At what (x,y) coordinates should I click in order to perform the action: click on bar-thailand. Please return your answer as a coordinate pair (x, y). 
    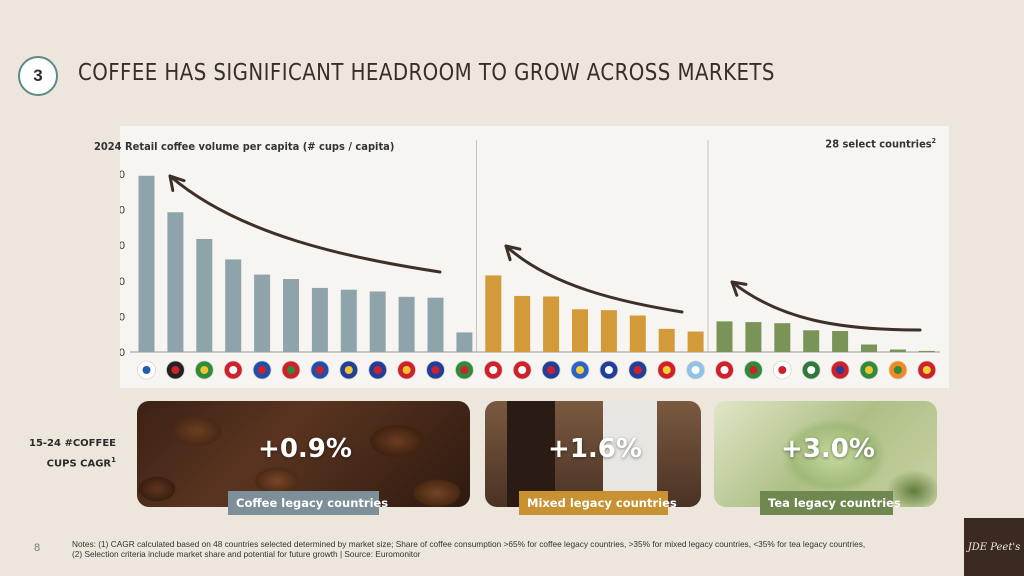
    Looking at the image, I should click on (435, 324).